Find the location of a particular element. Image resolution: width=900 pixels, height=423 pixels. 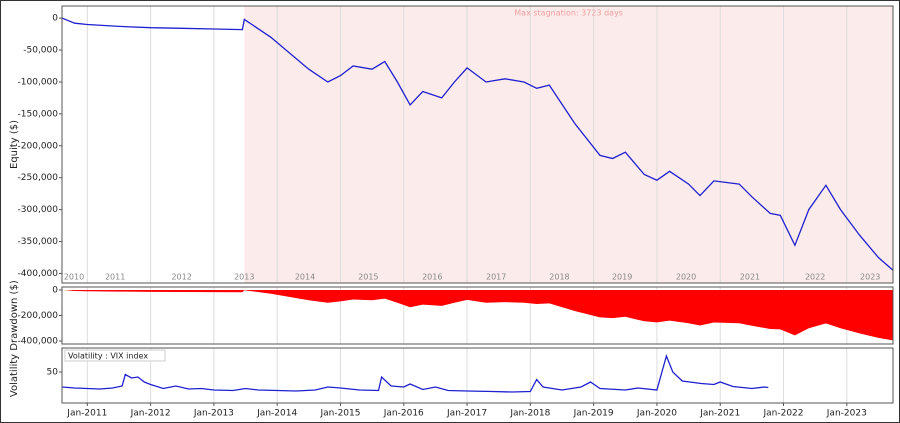

x-tick-label: Jan-2021 is located at coordinates (719, 414).